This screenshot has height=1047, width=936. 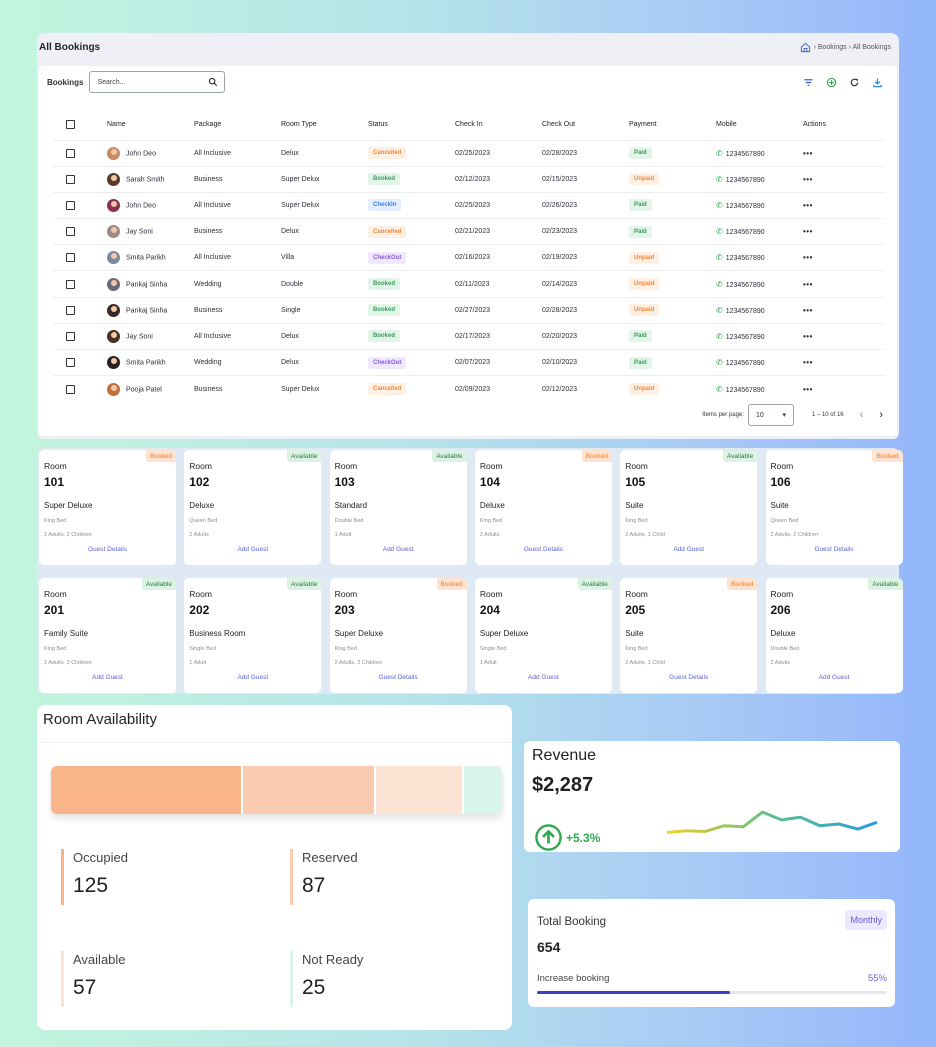 I want to click on bed-type: King Bed, so click(x=345, y=649).